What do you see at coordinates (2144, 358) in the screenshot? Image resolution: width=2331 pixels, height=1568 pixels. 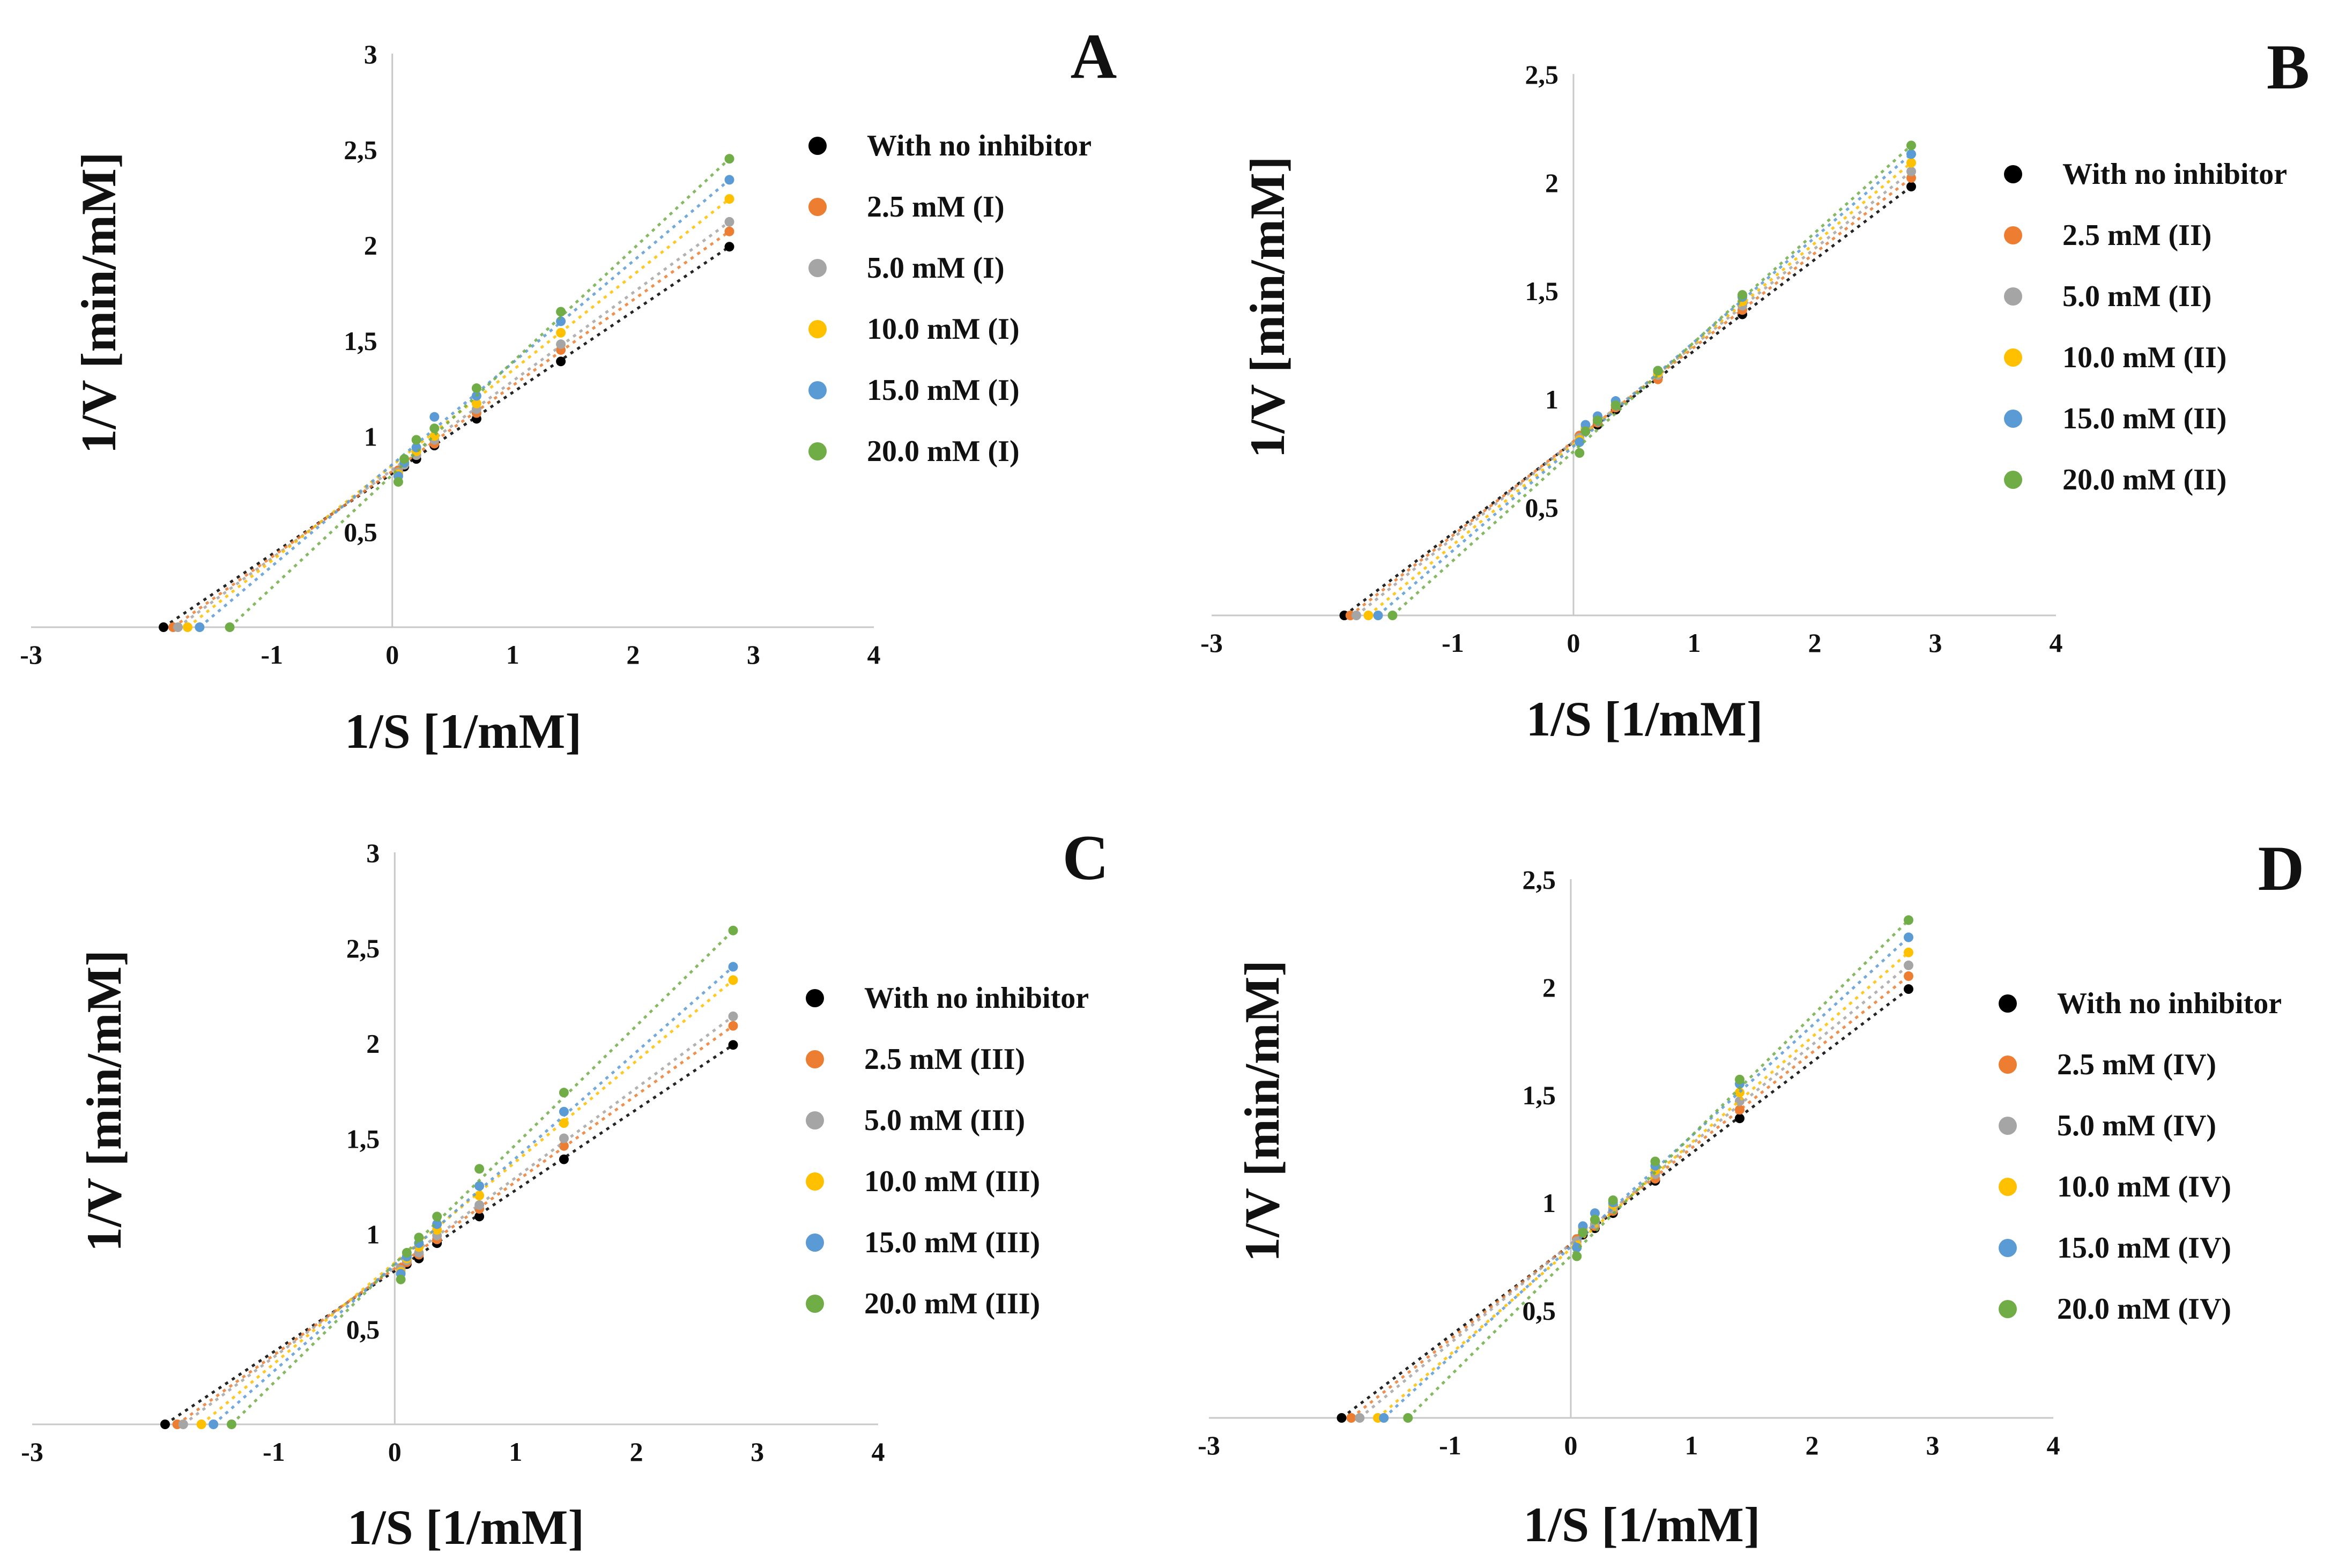 I see `legend-entry: 10.0 mM (II)` at bounding box center [2144, 358].